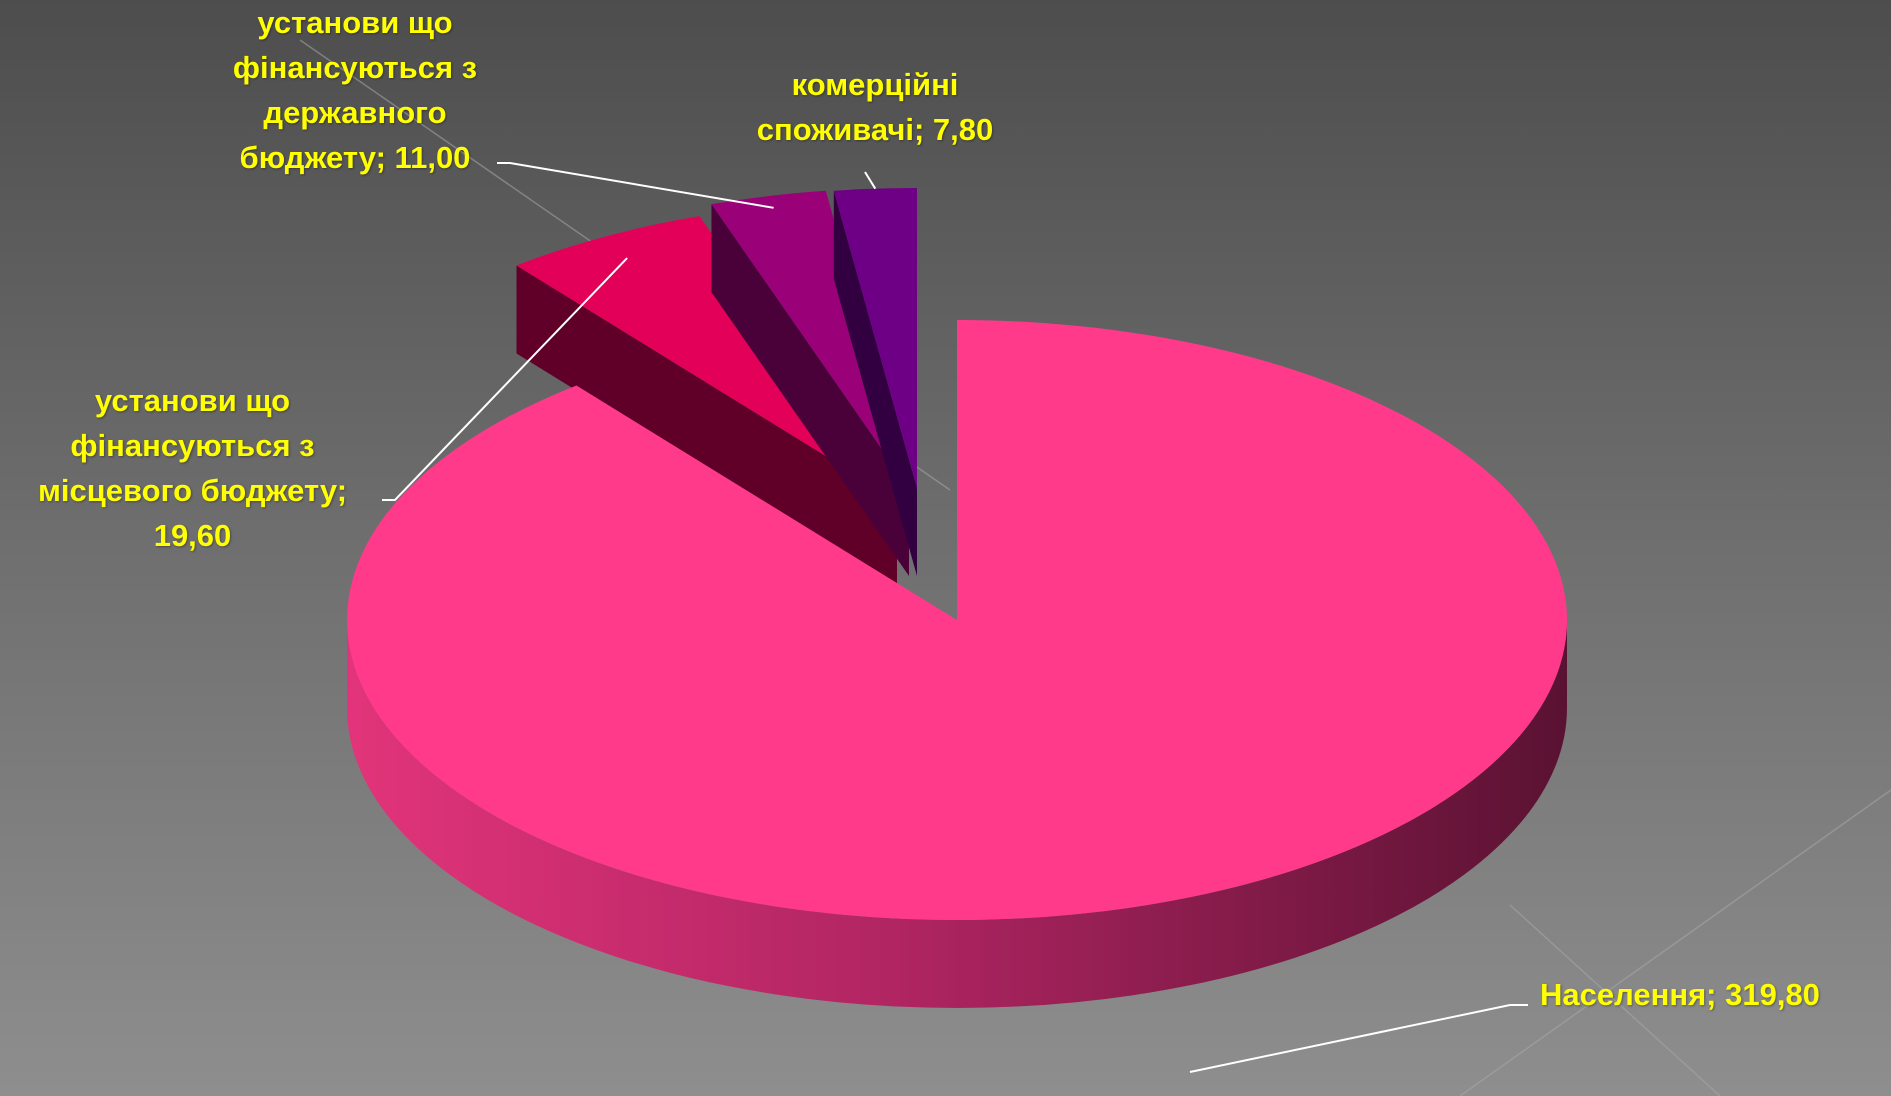 The height and width of the screenshot is (1096, 1891). Describe the element at coordinates (635, 185) in the screenshot. I see `leader-line-state-budget` at that location.